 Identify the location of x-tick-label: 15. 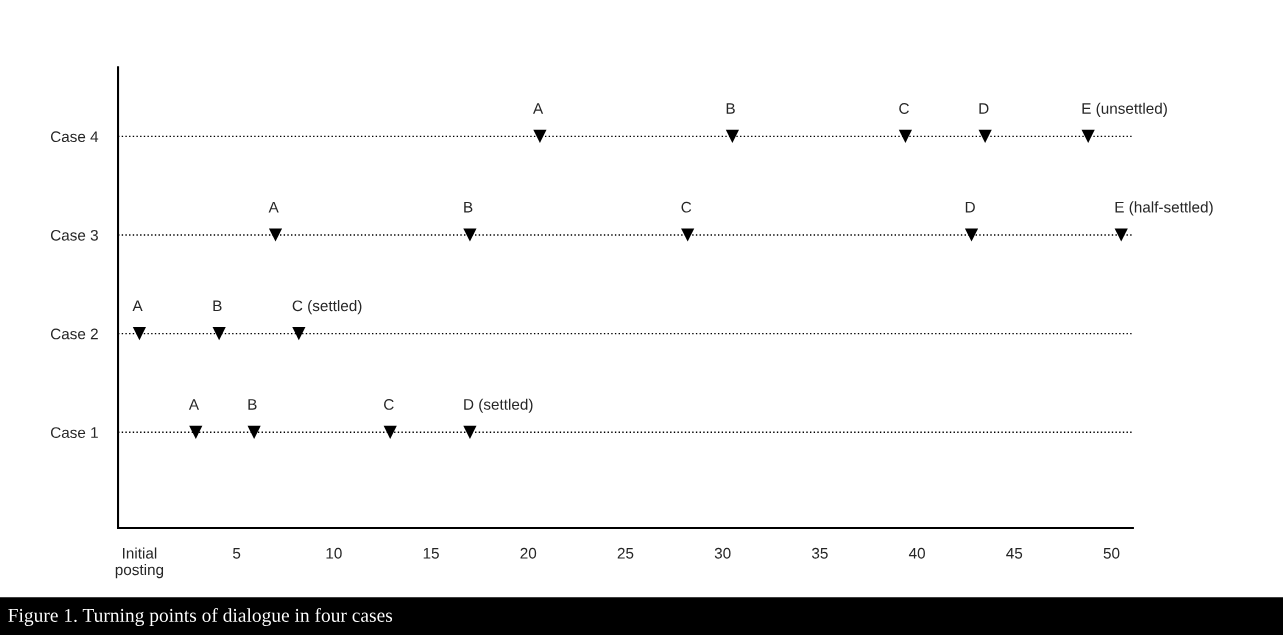
(431, 553).